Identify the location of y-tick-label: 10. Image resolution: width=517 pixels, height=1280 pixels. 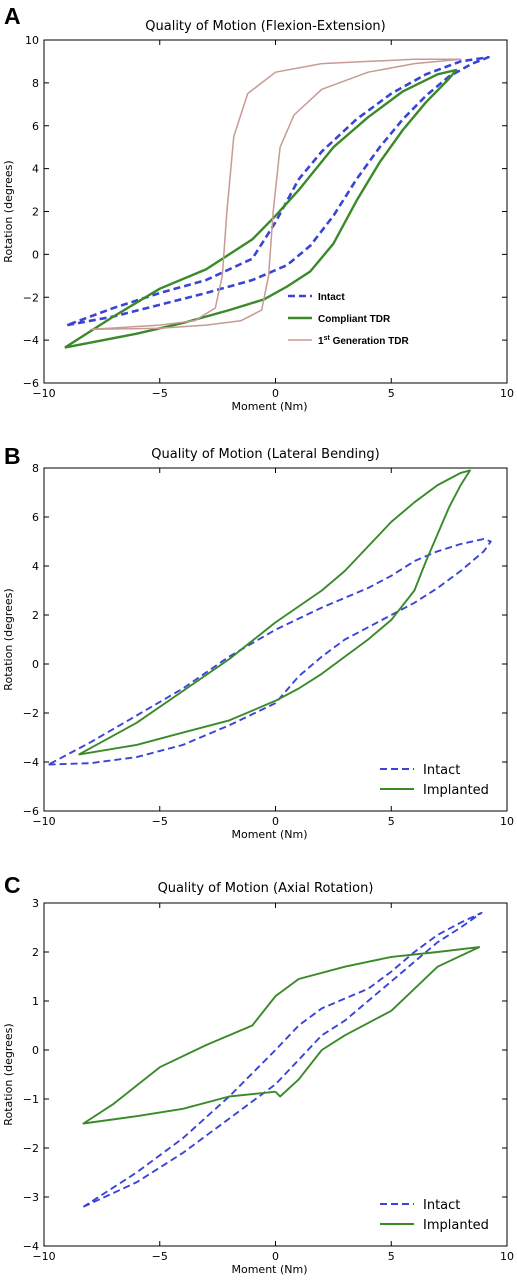
(32, 40).